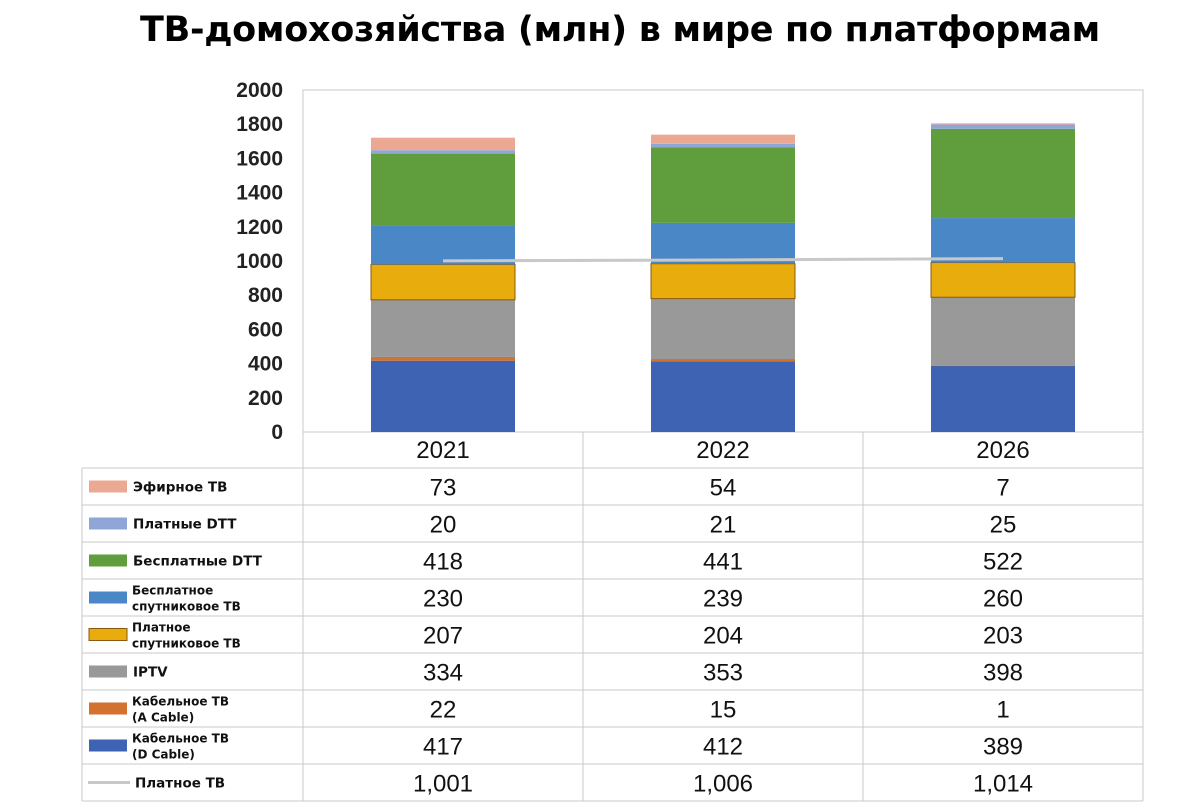  What do you see at coordinates (722, 450) in the screenshot?
I see `x-category-label: 2022` at bounding box center [722, 450].